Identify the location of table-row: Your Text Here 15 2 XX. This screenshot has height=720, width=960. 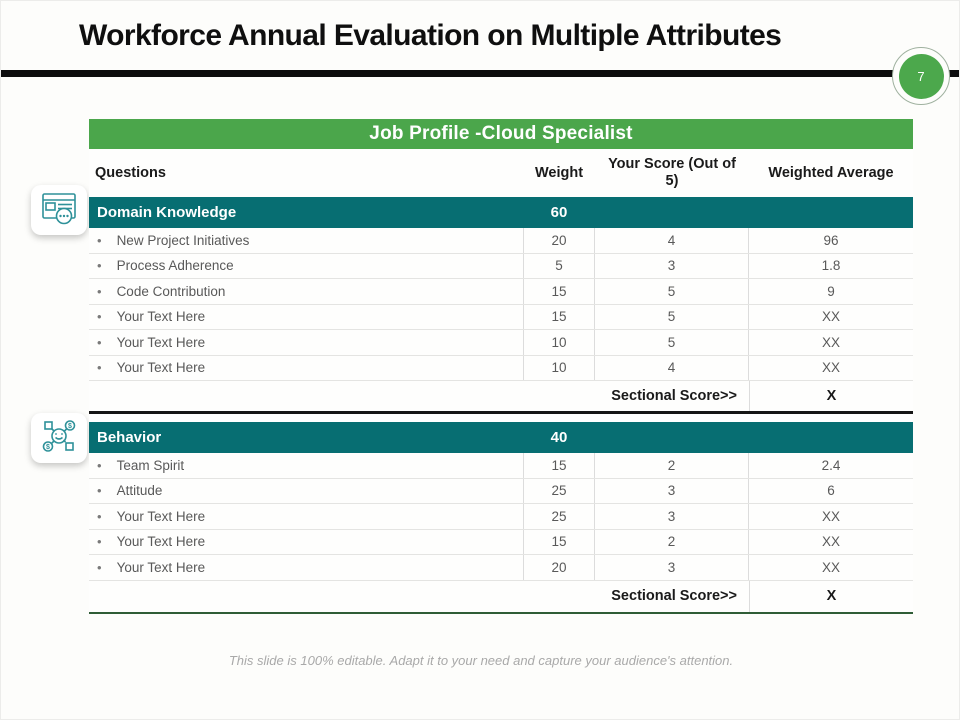
(501, 542).